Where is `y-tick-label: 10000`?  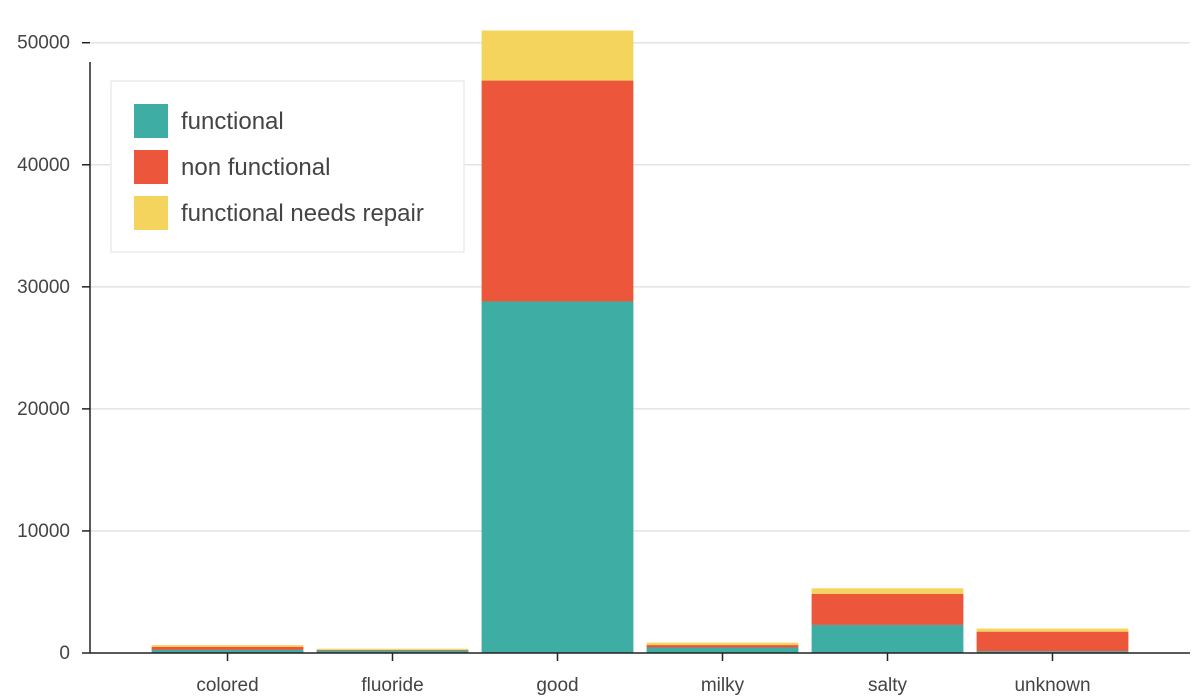 y-tick-label: 10000 is located at coordinates (43, 531).